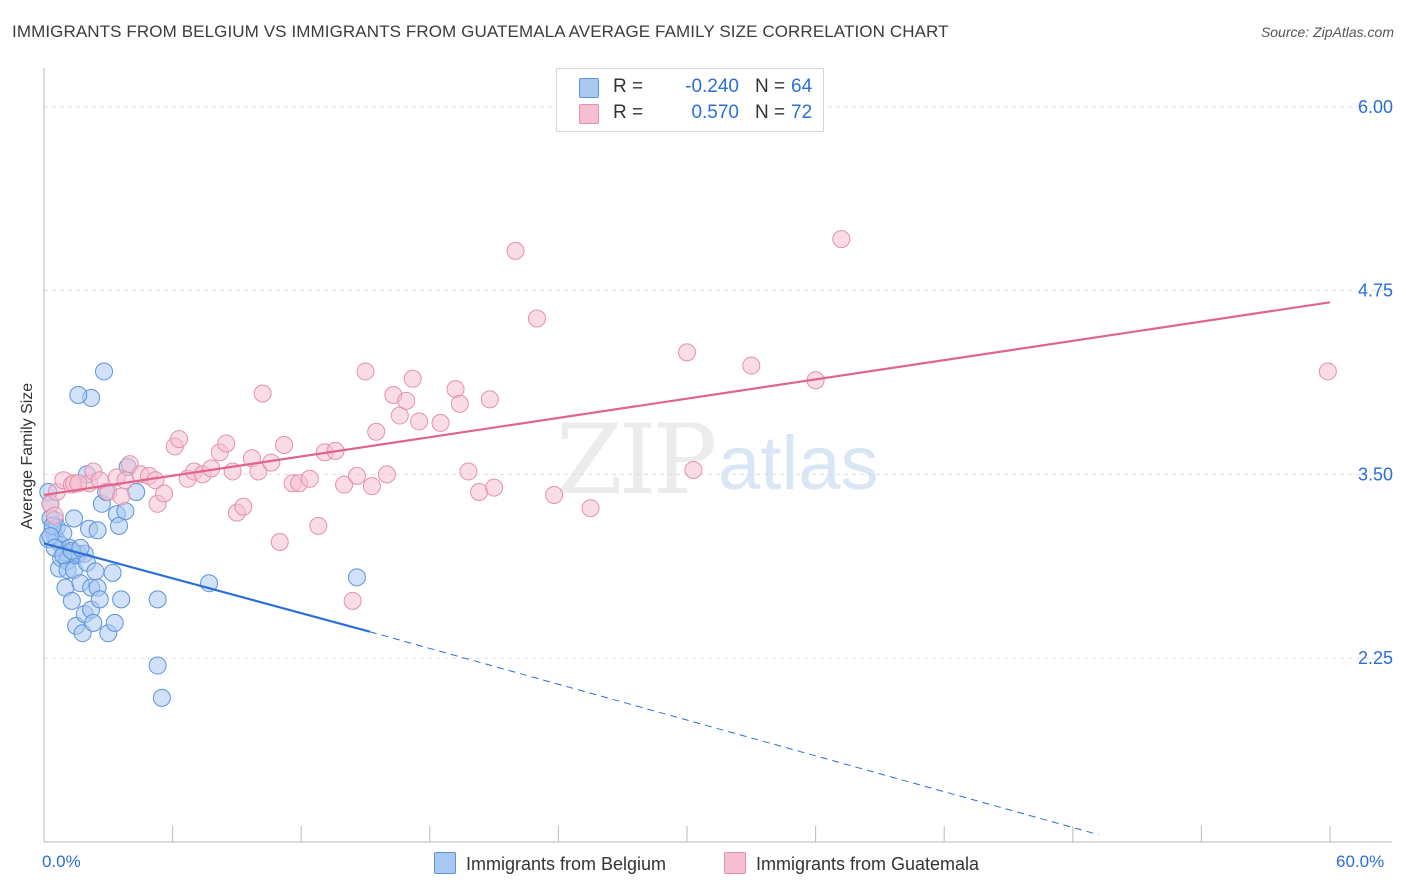 The height and width of the screenshot is (892, 1406). Describe the element at coordinates (61, 861) in the screenshot. I see `x-tick-label-min: 0.0%` at that location.